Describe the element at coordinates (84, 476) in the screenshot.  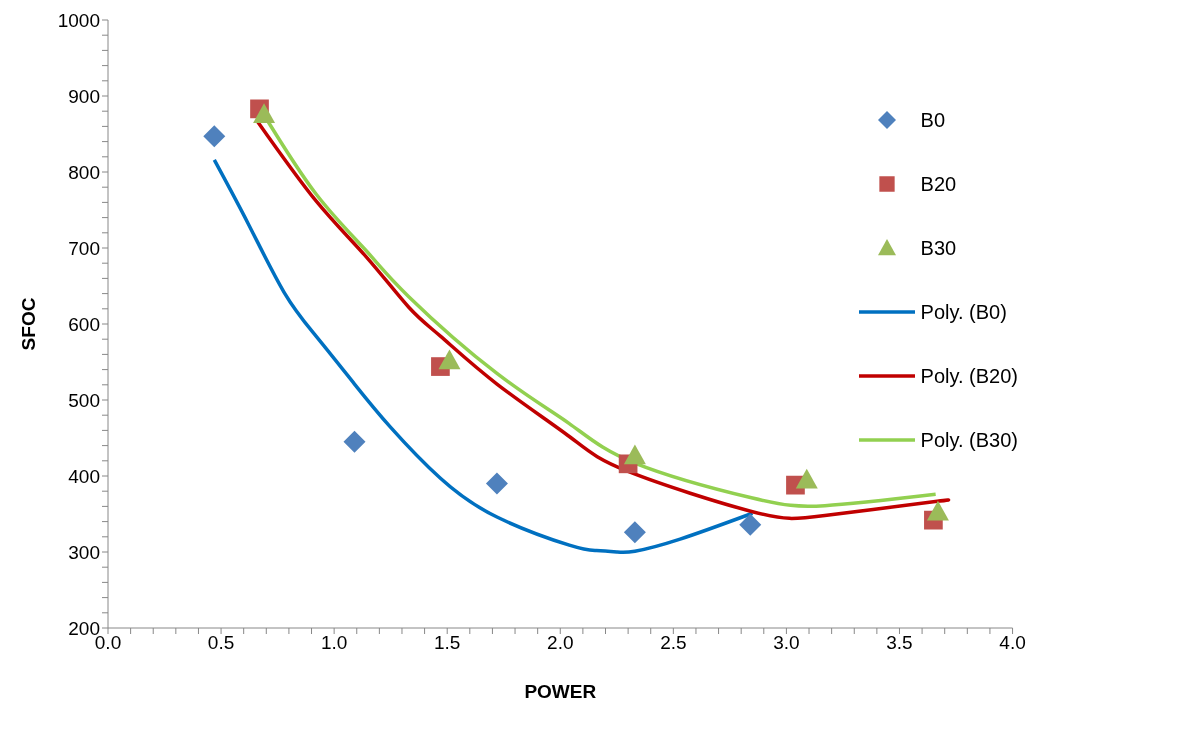
I see `y-tick-label: 400` at that location.